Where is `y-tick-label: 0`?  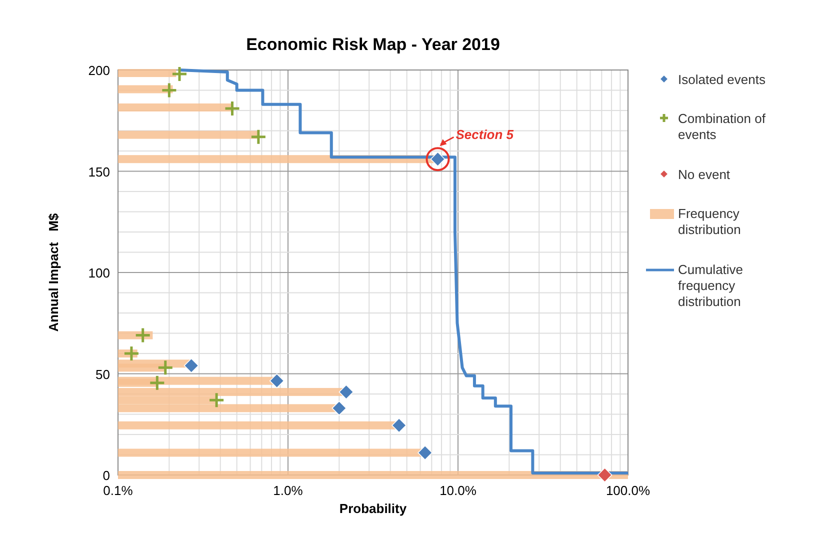 y-tick-label: 0 is located at coordinates (106, 475).